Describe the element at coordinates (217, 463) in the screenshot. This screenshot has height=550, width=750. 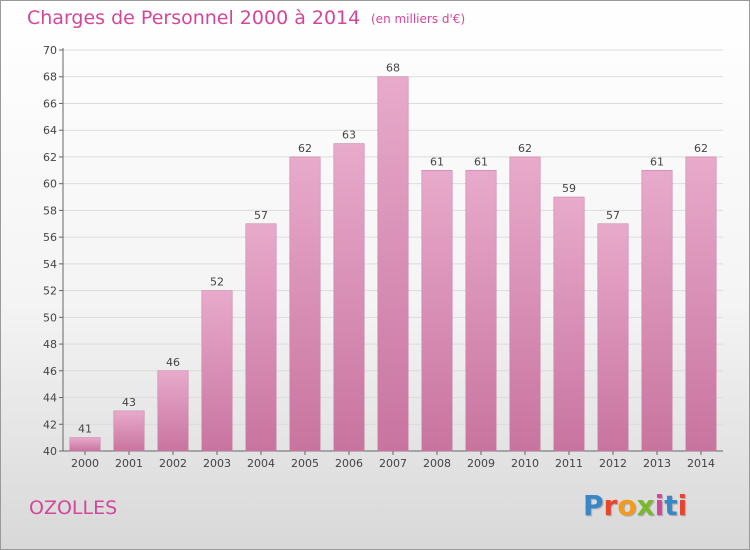
I see `x-tick-label-2003: 2003` at that location.